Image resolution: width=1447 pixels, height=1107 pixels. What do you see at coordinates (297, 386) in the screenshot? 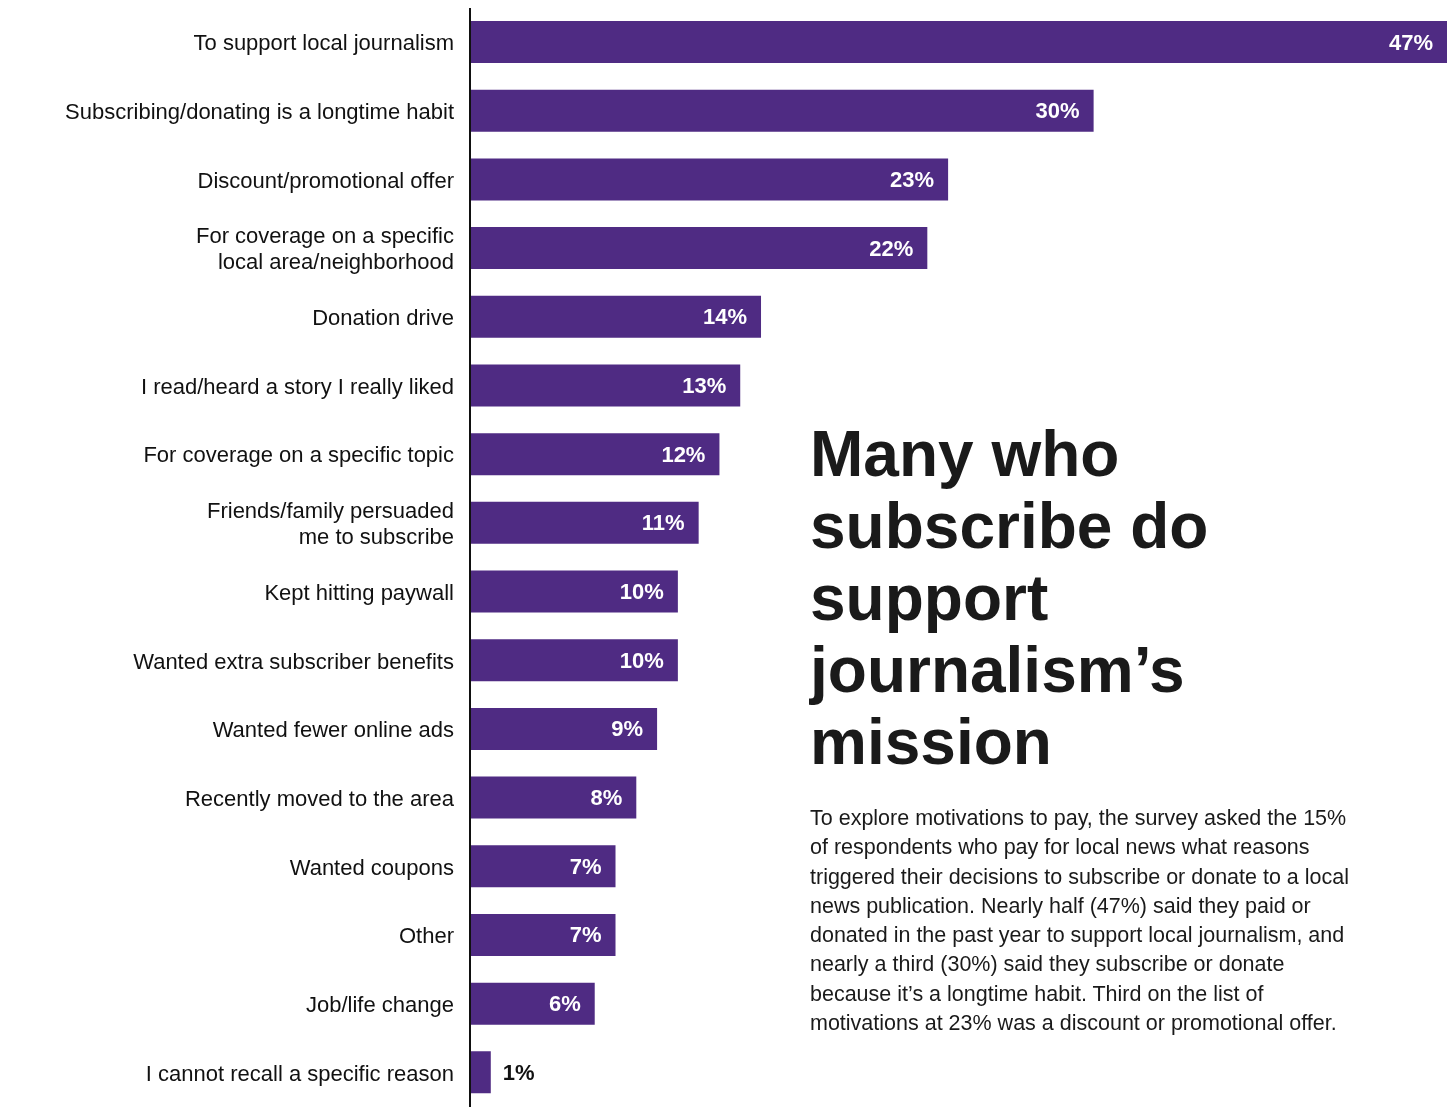
I see `y-tick-label: I read/heard a story I really liked` at bounding box center [297, 386].